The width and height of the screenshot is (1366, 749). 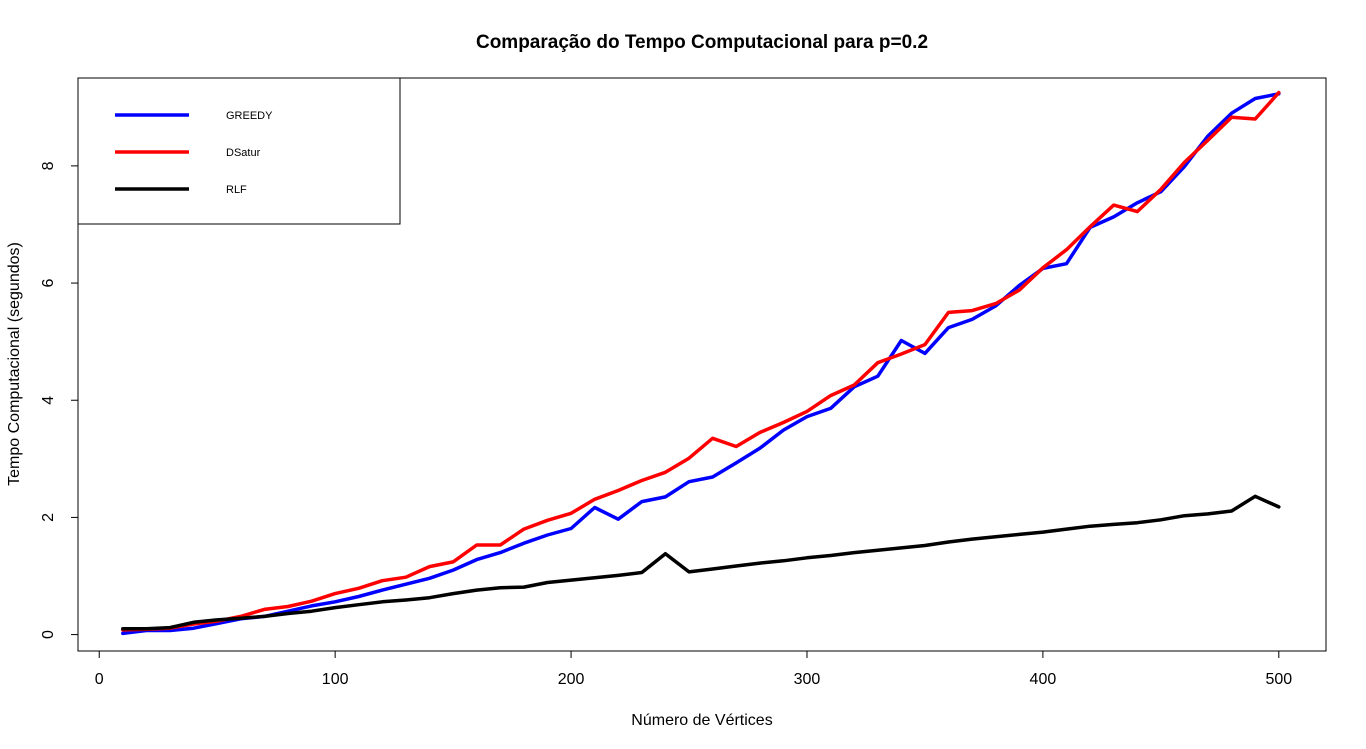 What do you see at coordinates (1043, 679) in the screenshot?
I see `x-tick-label: 400` at bounding box center [1043, 679].